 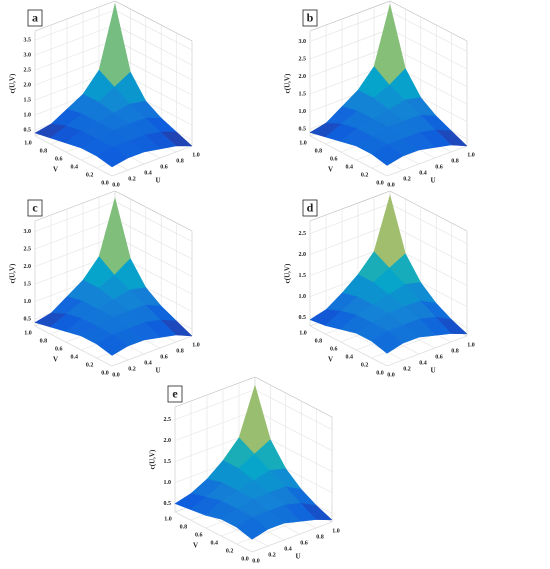 I want to click on panel-label: d, so click(x=310, y=207).